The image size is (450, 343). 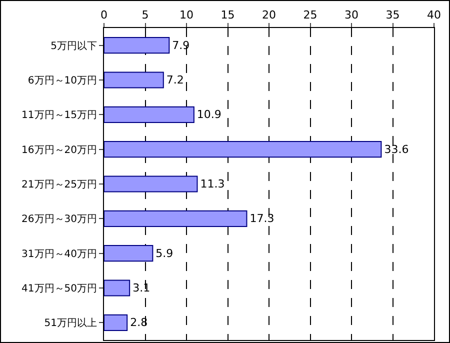 I want to click on x-tick-label: 10, so click(x=187, y=15).